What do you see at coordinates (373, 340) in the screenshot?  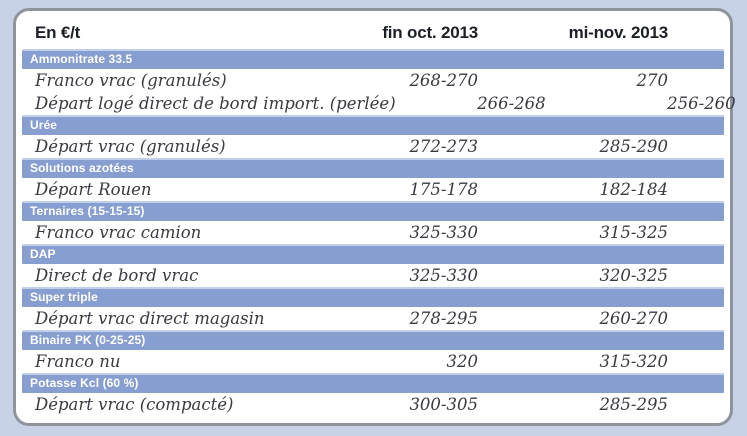 I see `section-header-band: Binaire PK (0-25-25)` at bounding box center [373, 340].